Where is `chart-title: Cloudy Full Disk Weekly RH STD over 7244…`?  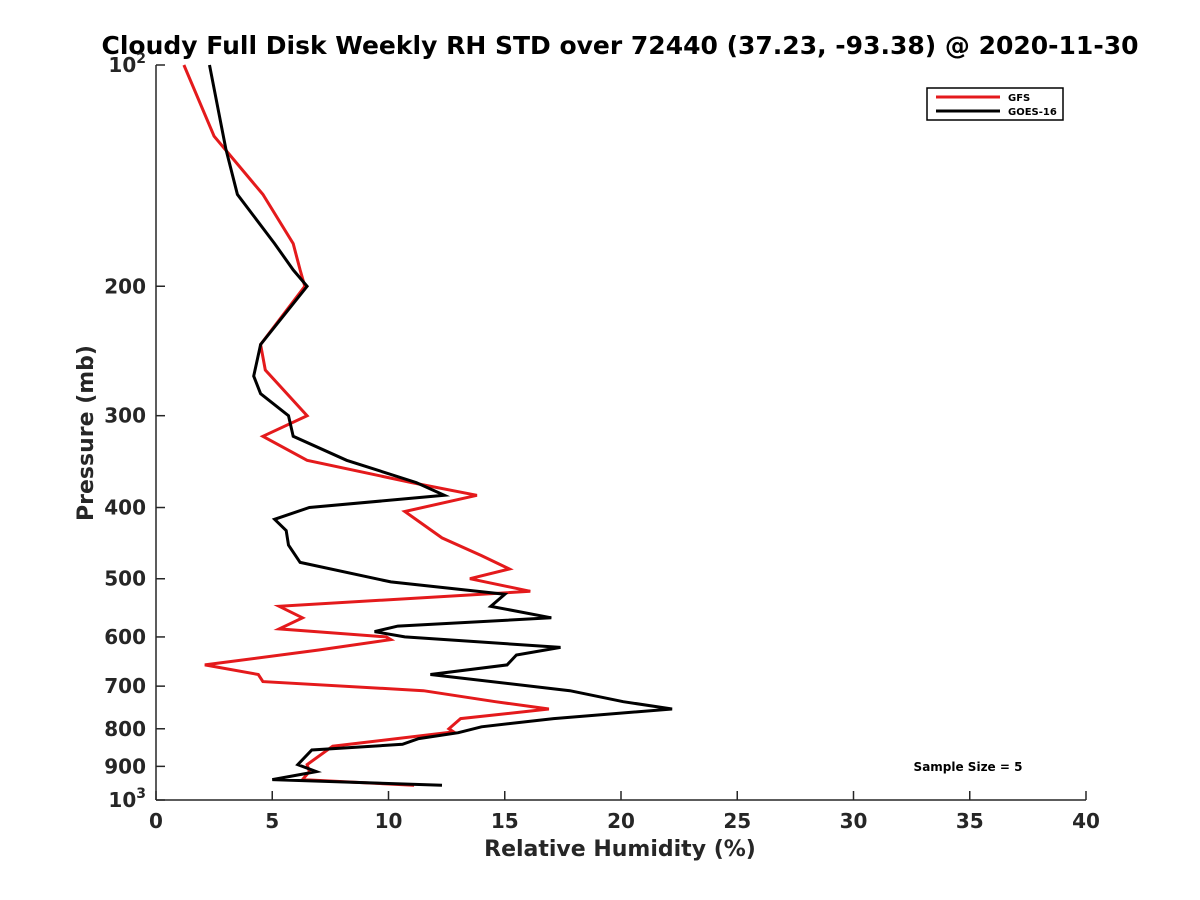 chart-title: Cloudy Full Disk Weekly RH STD over 7244… is located at coordinates (619, 45).